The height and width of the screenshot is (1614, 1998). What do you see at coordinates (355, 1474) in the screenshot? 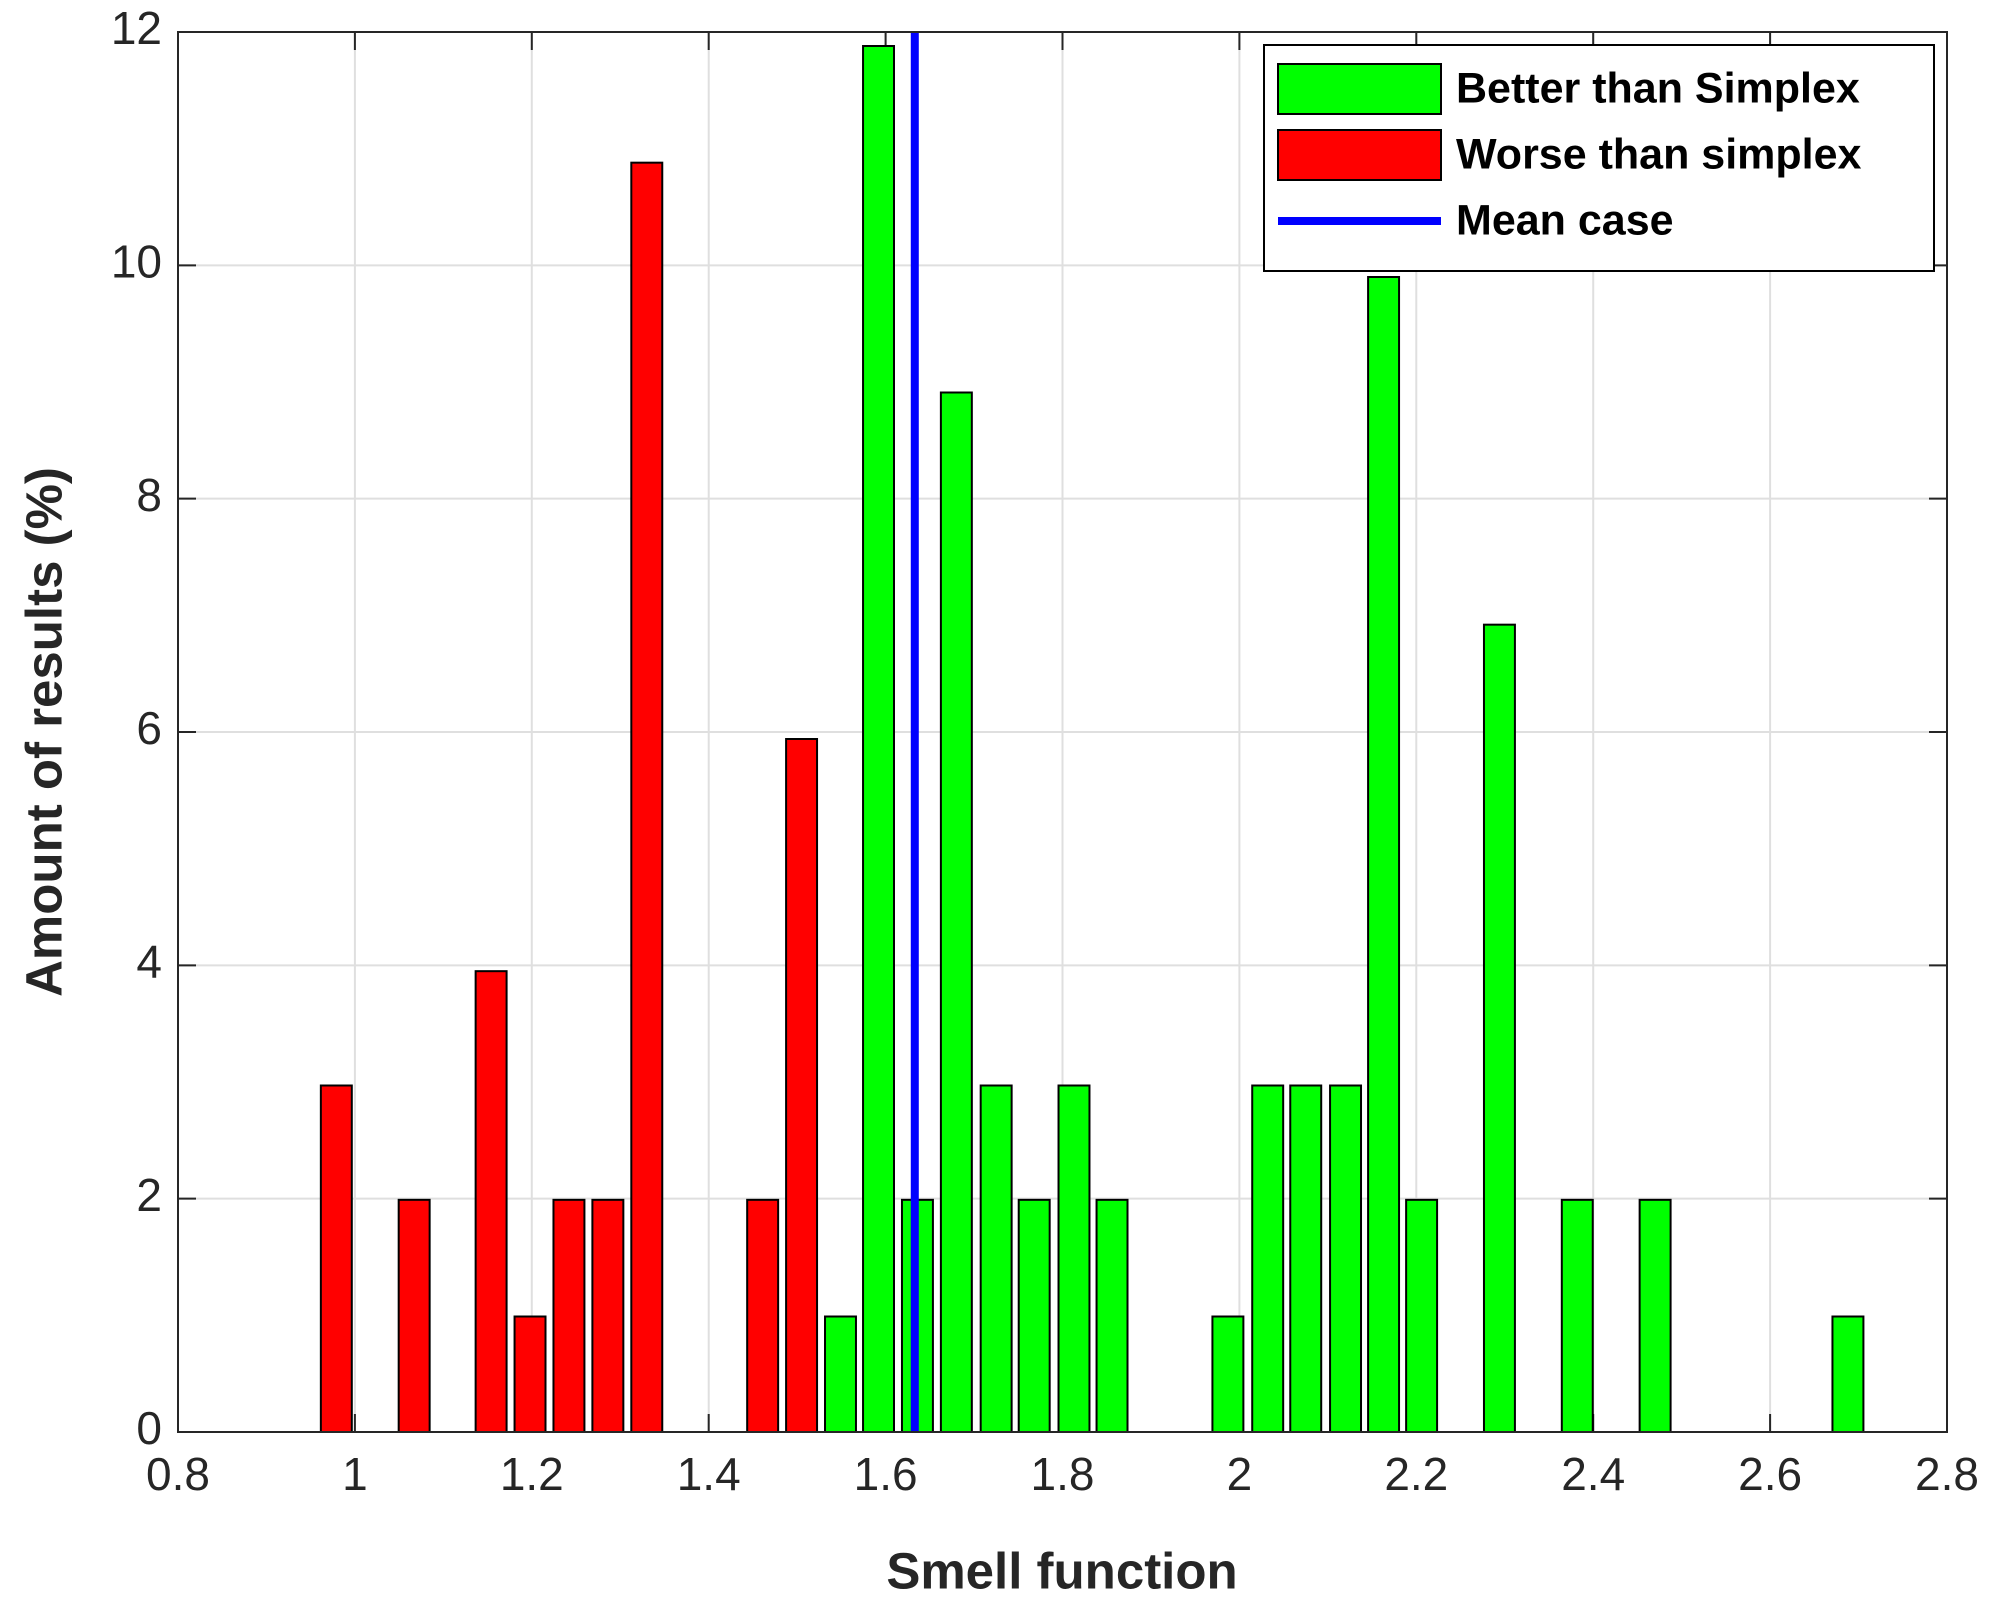
I see `x-tick-label: 1` at bounding box center [355, 1474].